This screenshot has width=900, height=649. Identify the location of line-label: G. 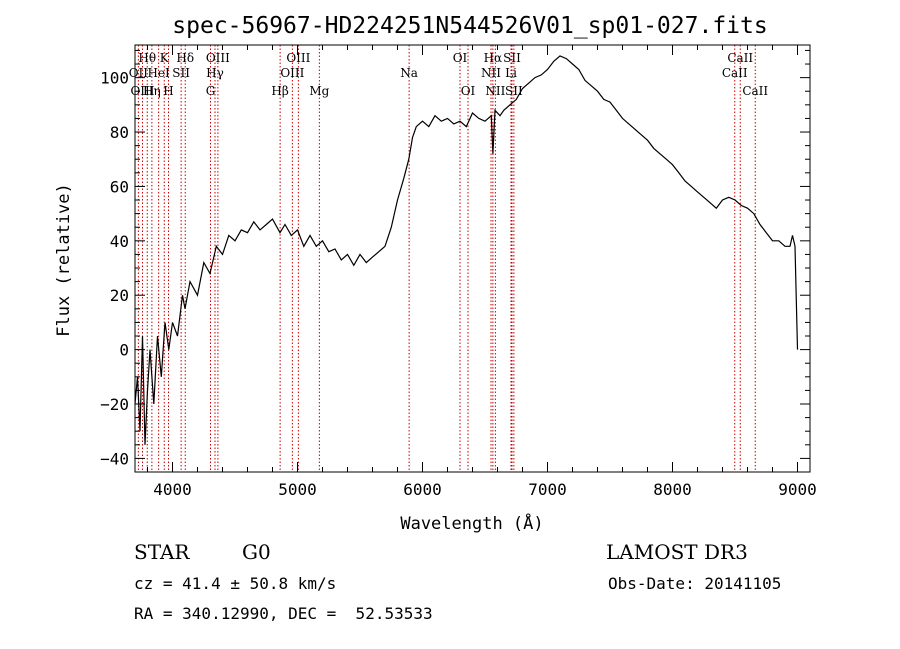
(211, 91).